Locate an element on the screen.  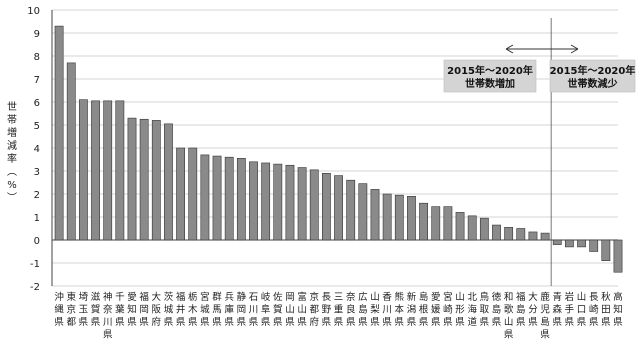
increase-annotation-box is located at coordinates (490, 76).